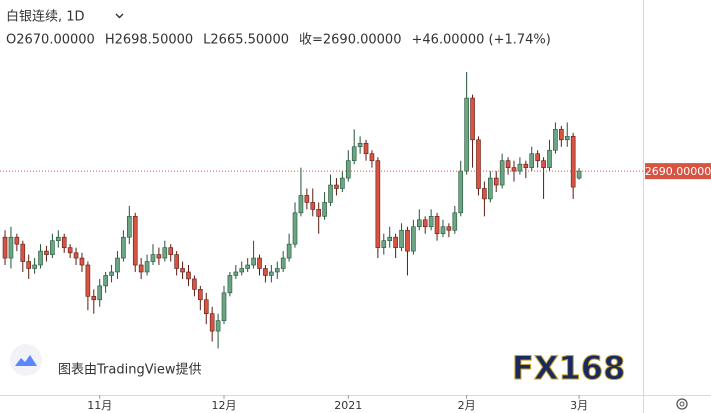  What do you see at coordinates (223, 405) in the screenshot?
I see `x-tick-label: 12月` at bounding box center [223, 405].